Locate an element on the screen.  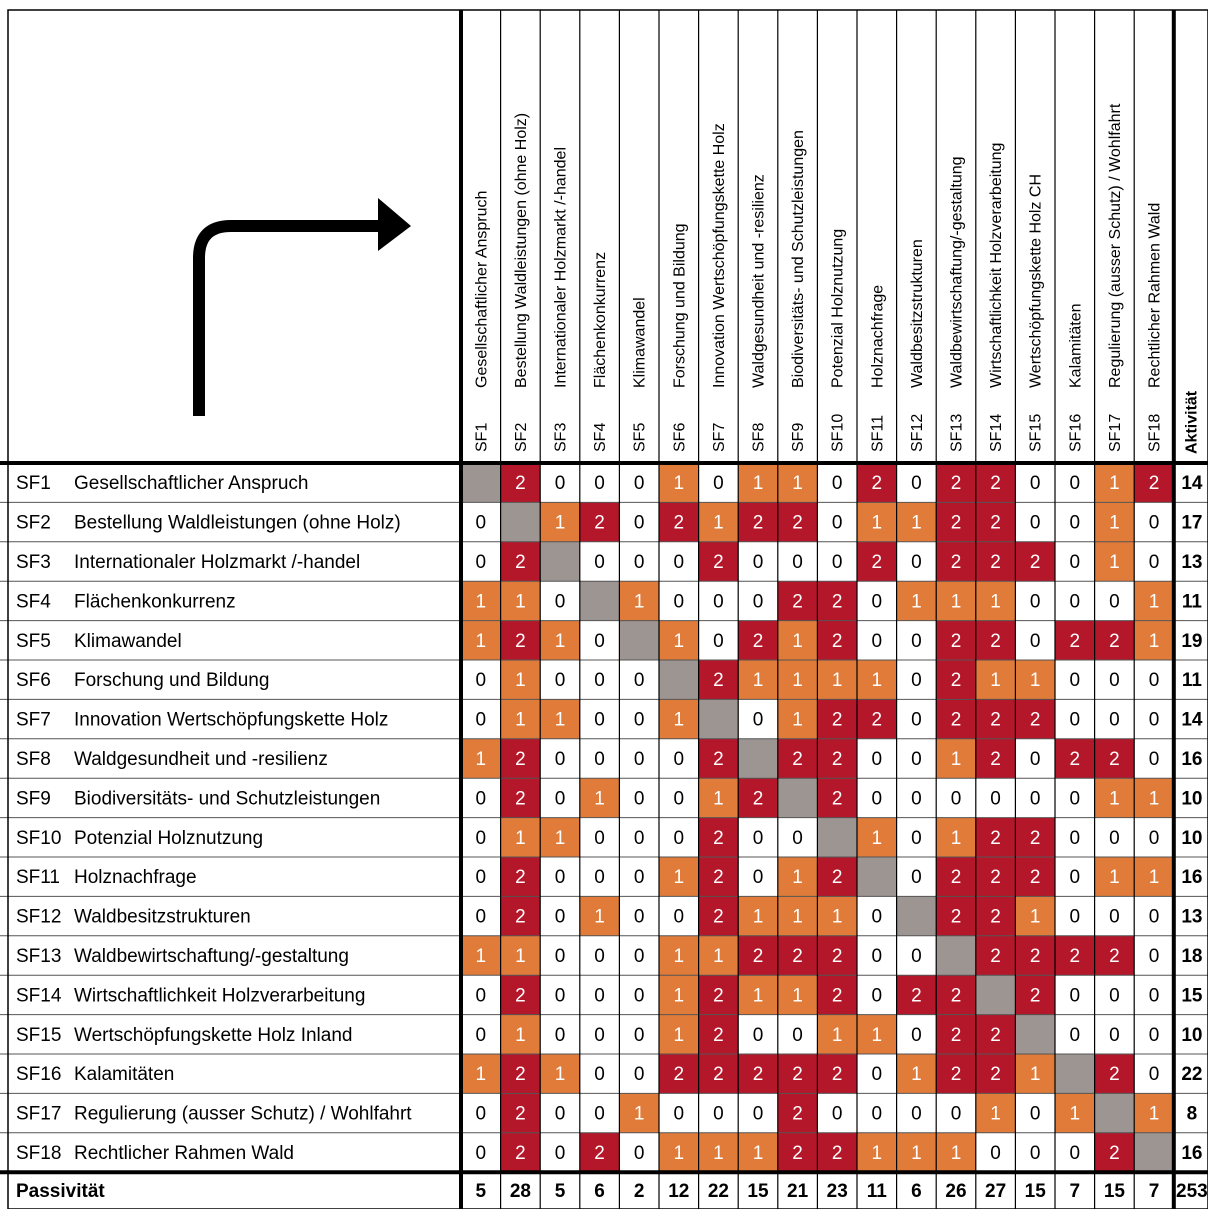
row-label: Gesellschaftlicher Anspruch is located at coordinates (191, 483).